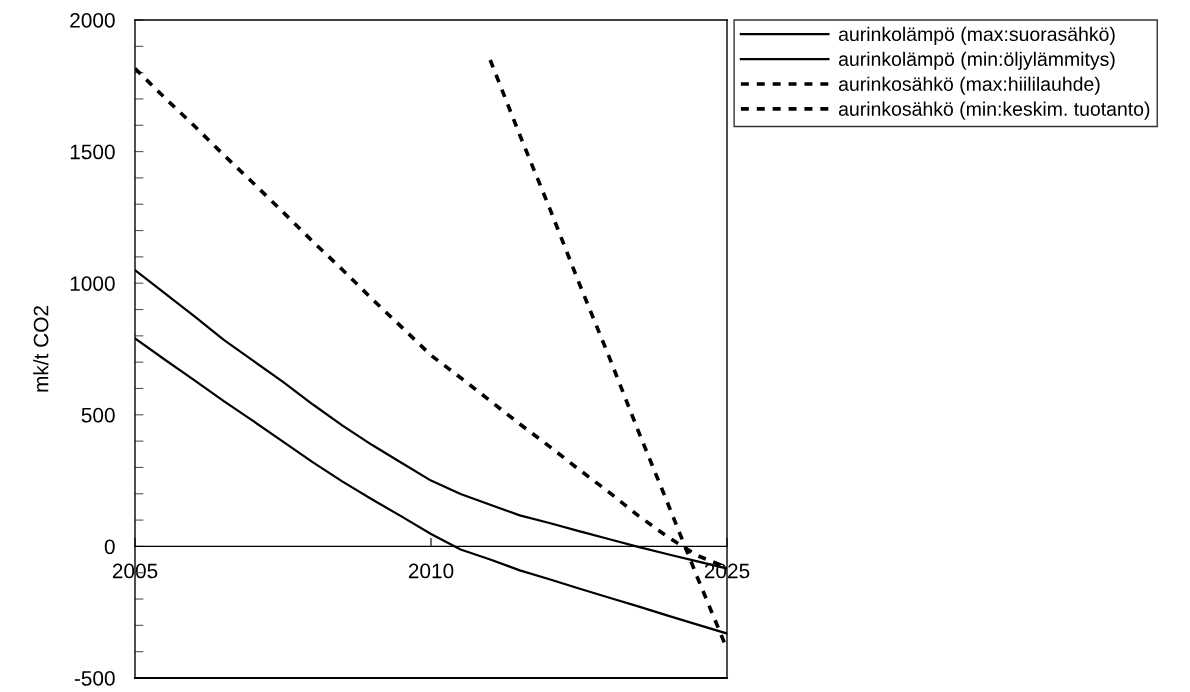 This screenshot has height=692, width=1190. What do you see at coordinates (976, 60) in the screenshot?
I see `legend-label: aurinkolämpö (min:öljylämmitys)` at bounding box center [976, 60].